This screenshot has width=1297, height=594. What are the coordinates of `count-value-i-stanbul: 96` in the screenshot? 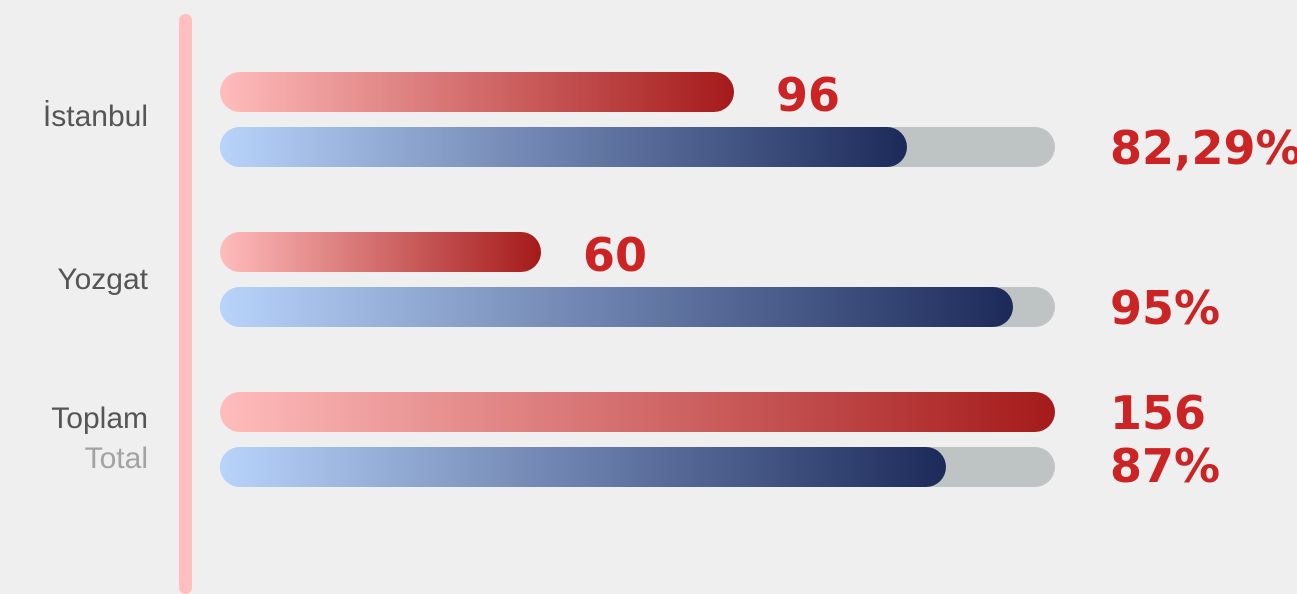 It's located at (808, 95).